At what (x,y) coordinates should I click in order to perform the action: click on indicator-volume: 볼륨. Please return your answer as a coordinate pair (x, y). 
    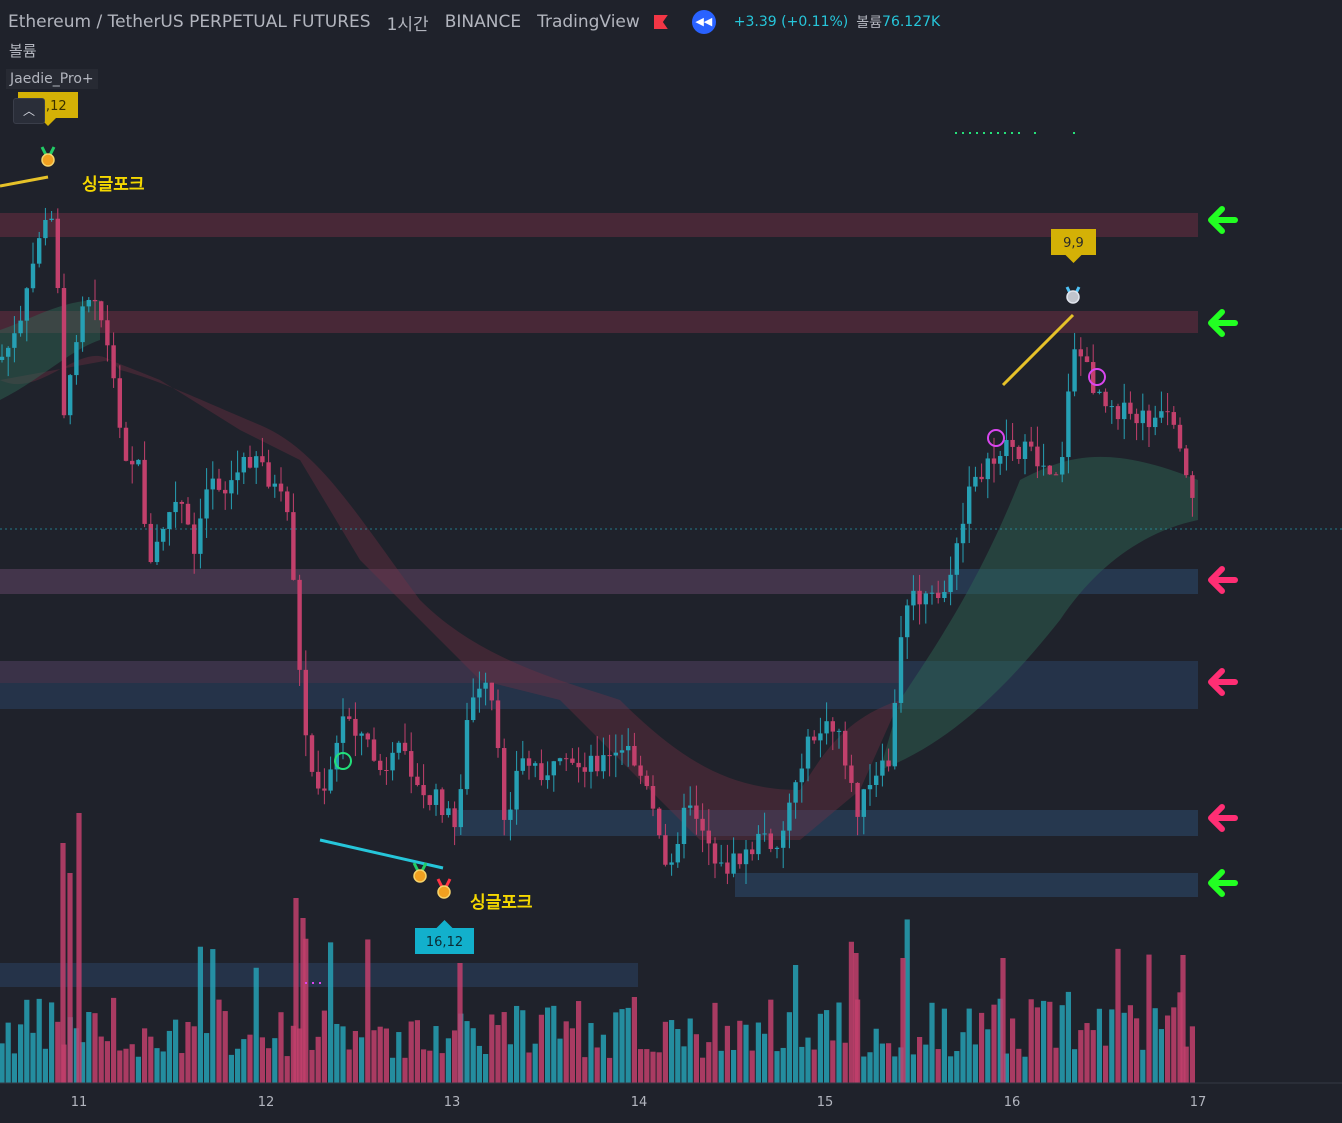
    Looking at the image, I should click on (23, 51).